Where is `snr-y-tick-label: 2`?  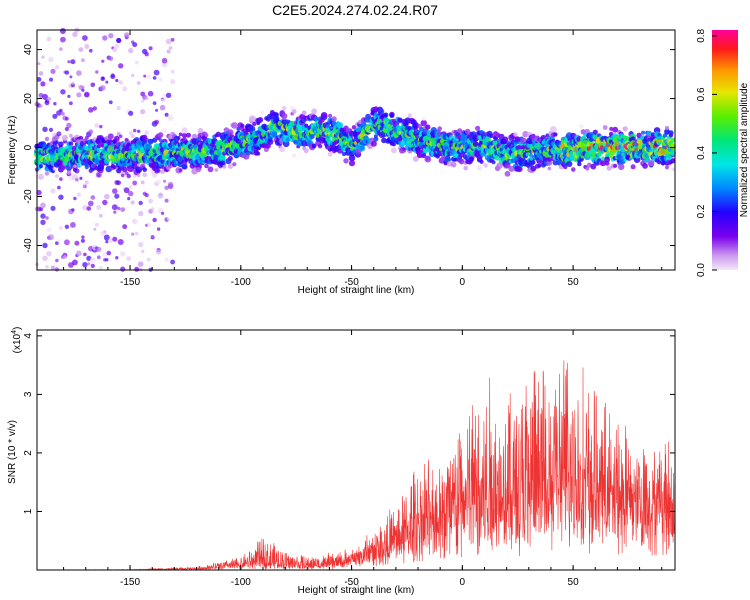 snr-y-tick-label: 2 is located at coordinates (28, 453).